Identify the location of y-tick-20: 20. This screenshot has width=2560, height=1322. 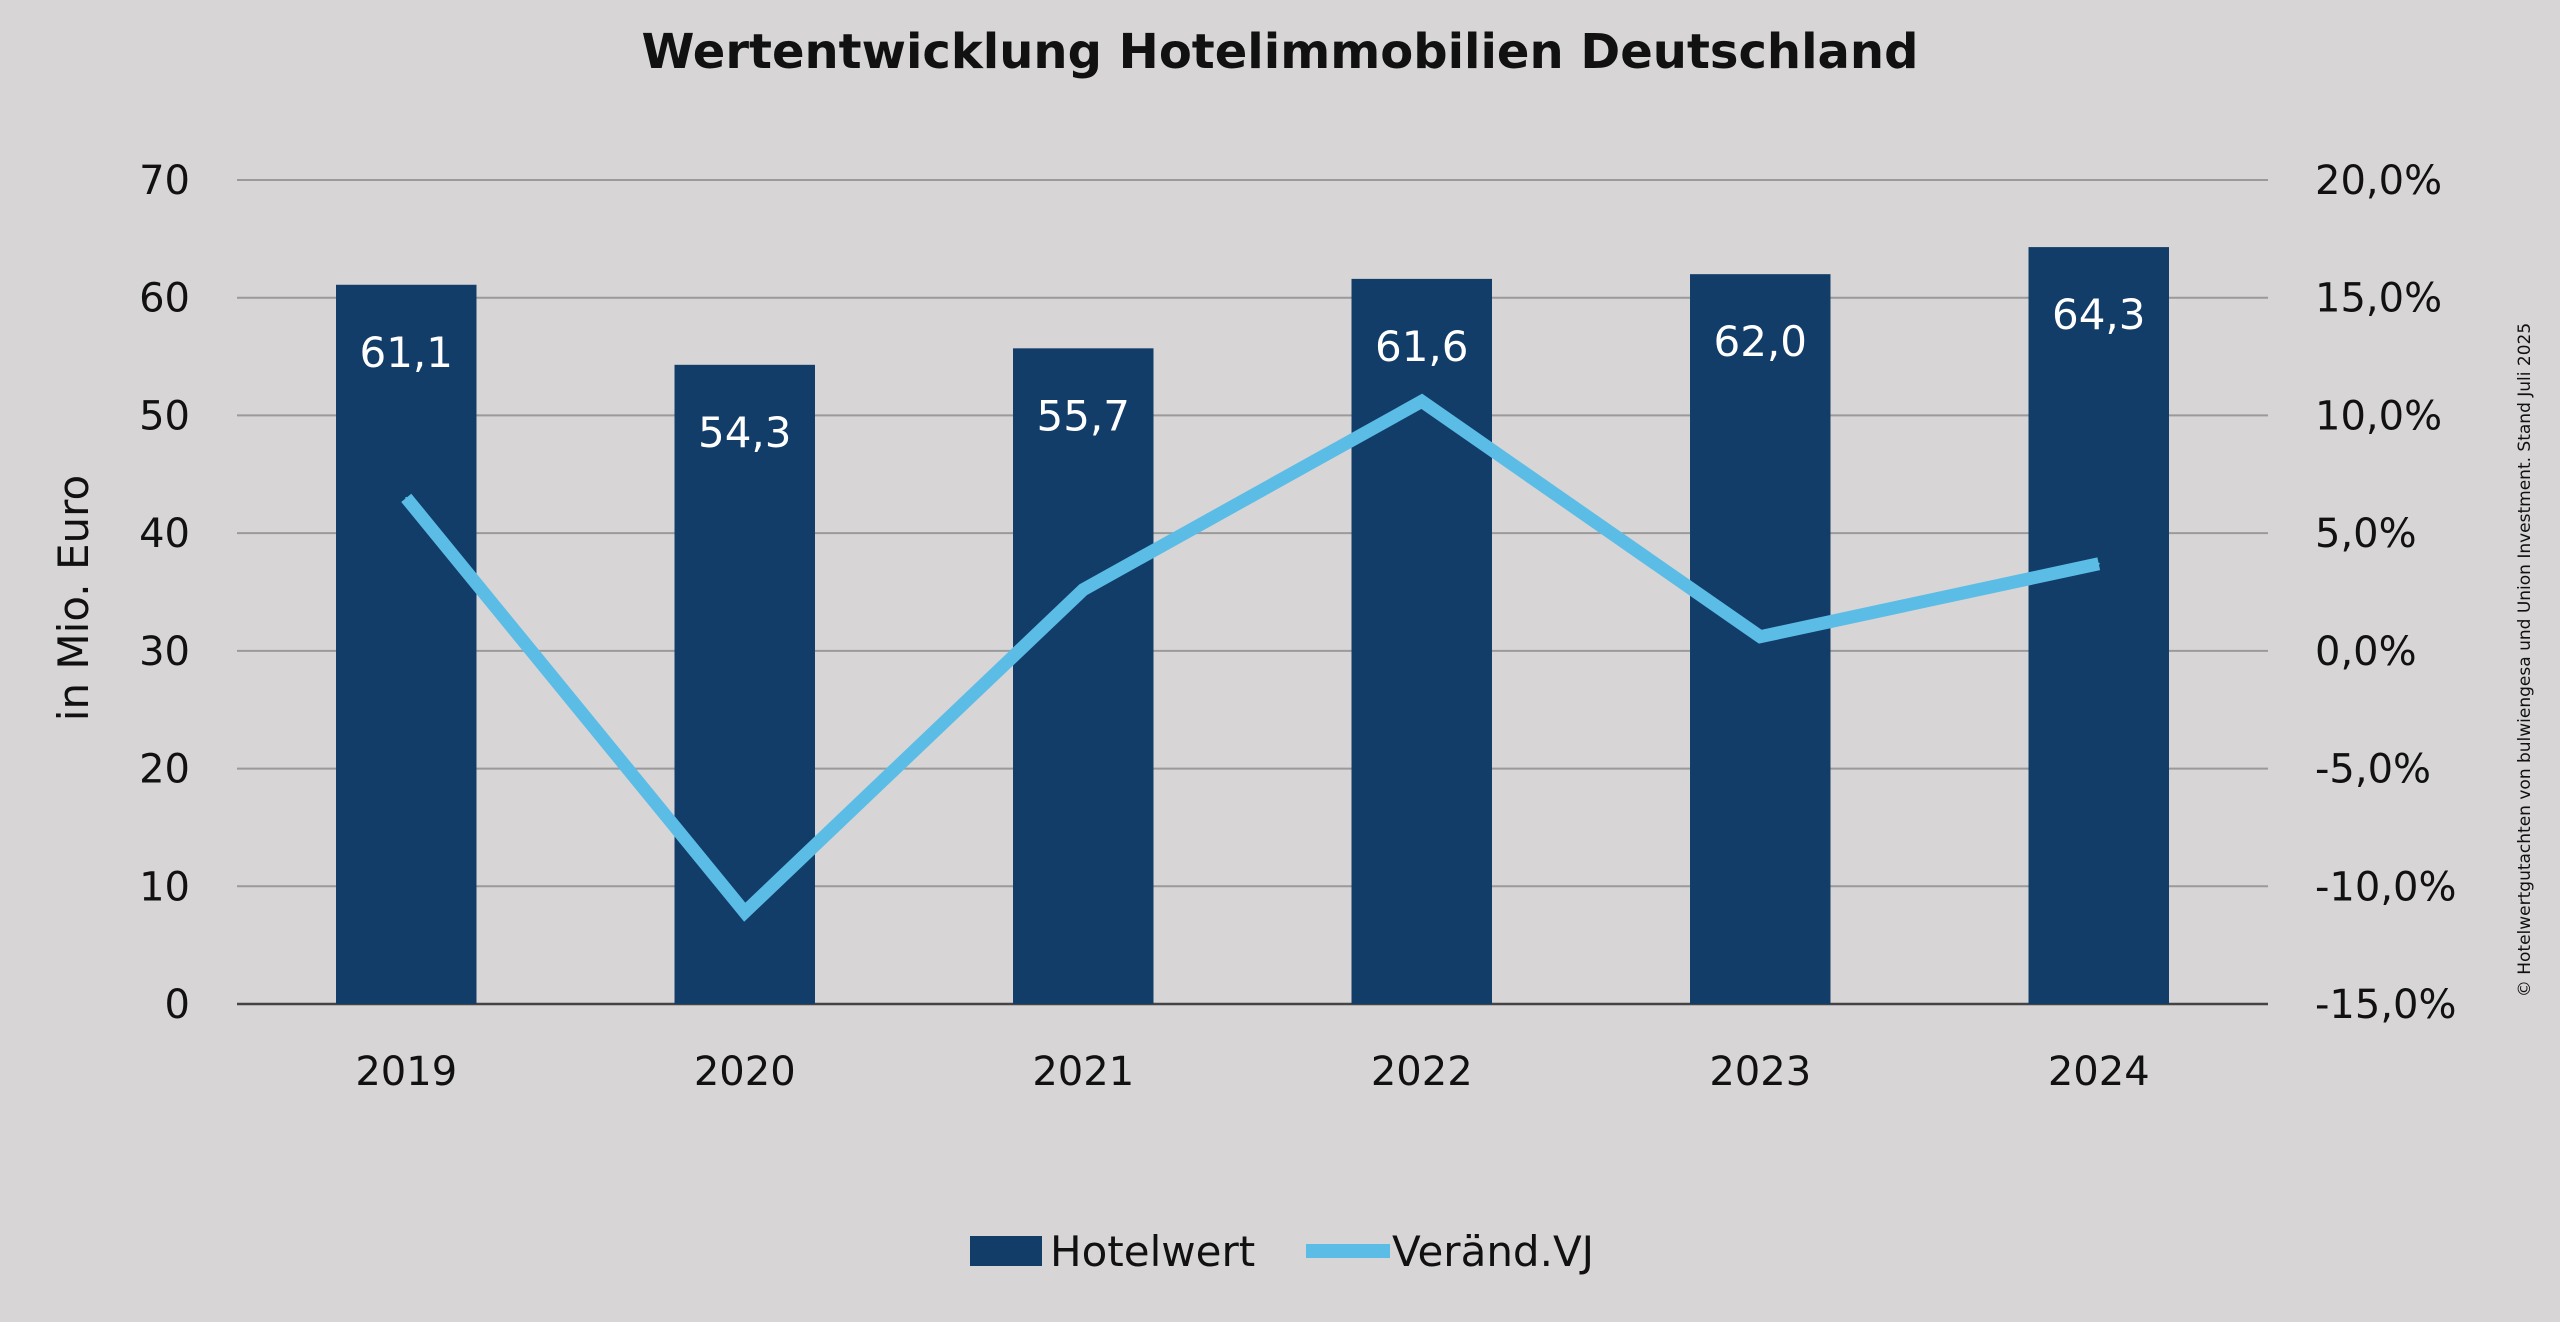
(164, 770).